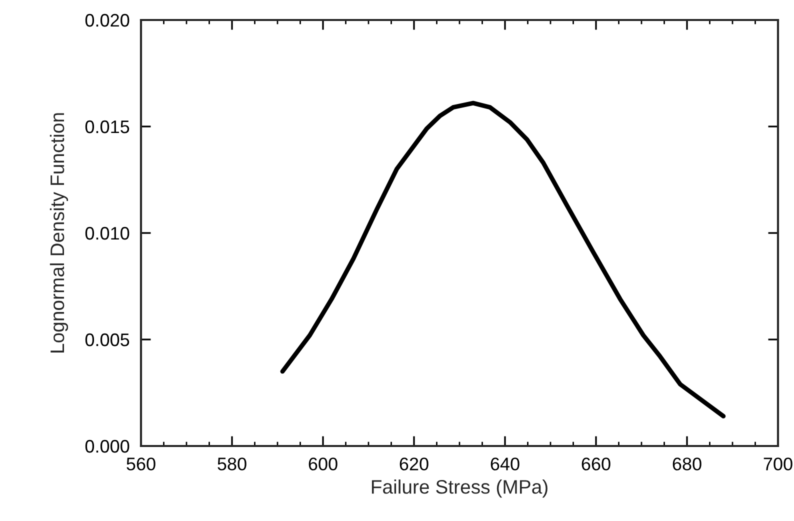  What do you see at coordinates (232, 464) in the screenshot?
I see `x-tick-label: 580` at bounding box center [232, 464].